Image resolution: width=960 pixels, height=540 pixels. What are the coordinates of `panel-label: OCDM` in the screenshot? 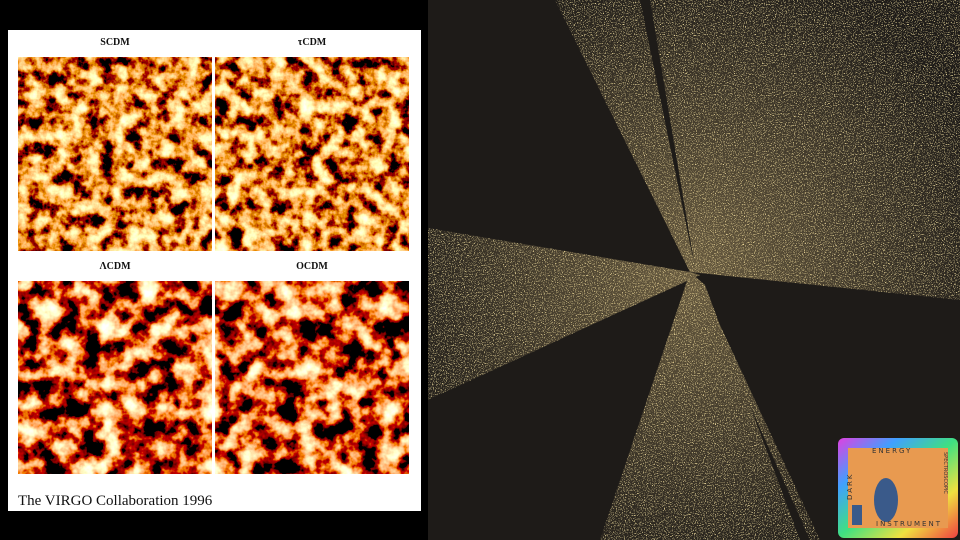 It's located at (312, 266).